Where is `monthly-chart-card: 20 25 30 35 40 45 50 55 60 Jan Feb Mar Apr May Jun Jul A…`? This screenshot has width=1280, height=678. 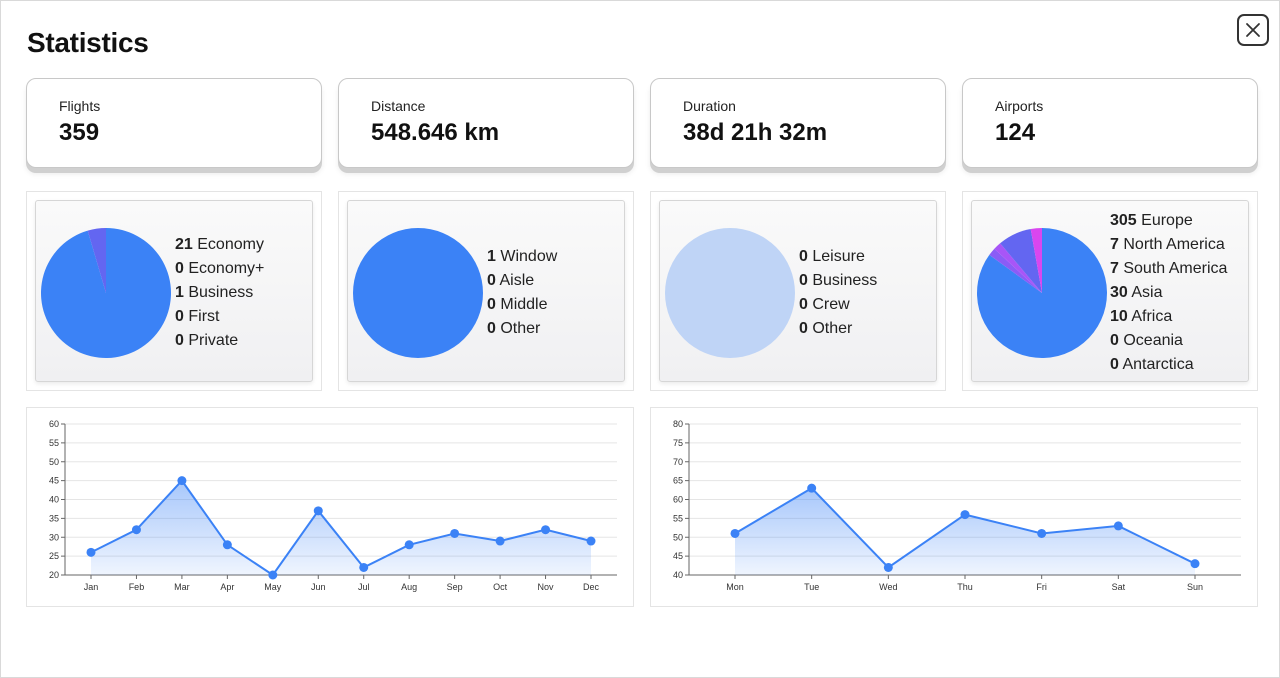
monthly-chart-card: 20 25 30 35 40 45 50 55 60 Jan Feb Mar Apr May Jun Jul A… is located at coordinates (330, 507).